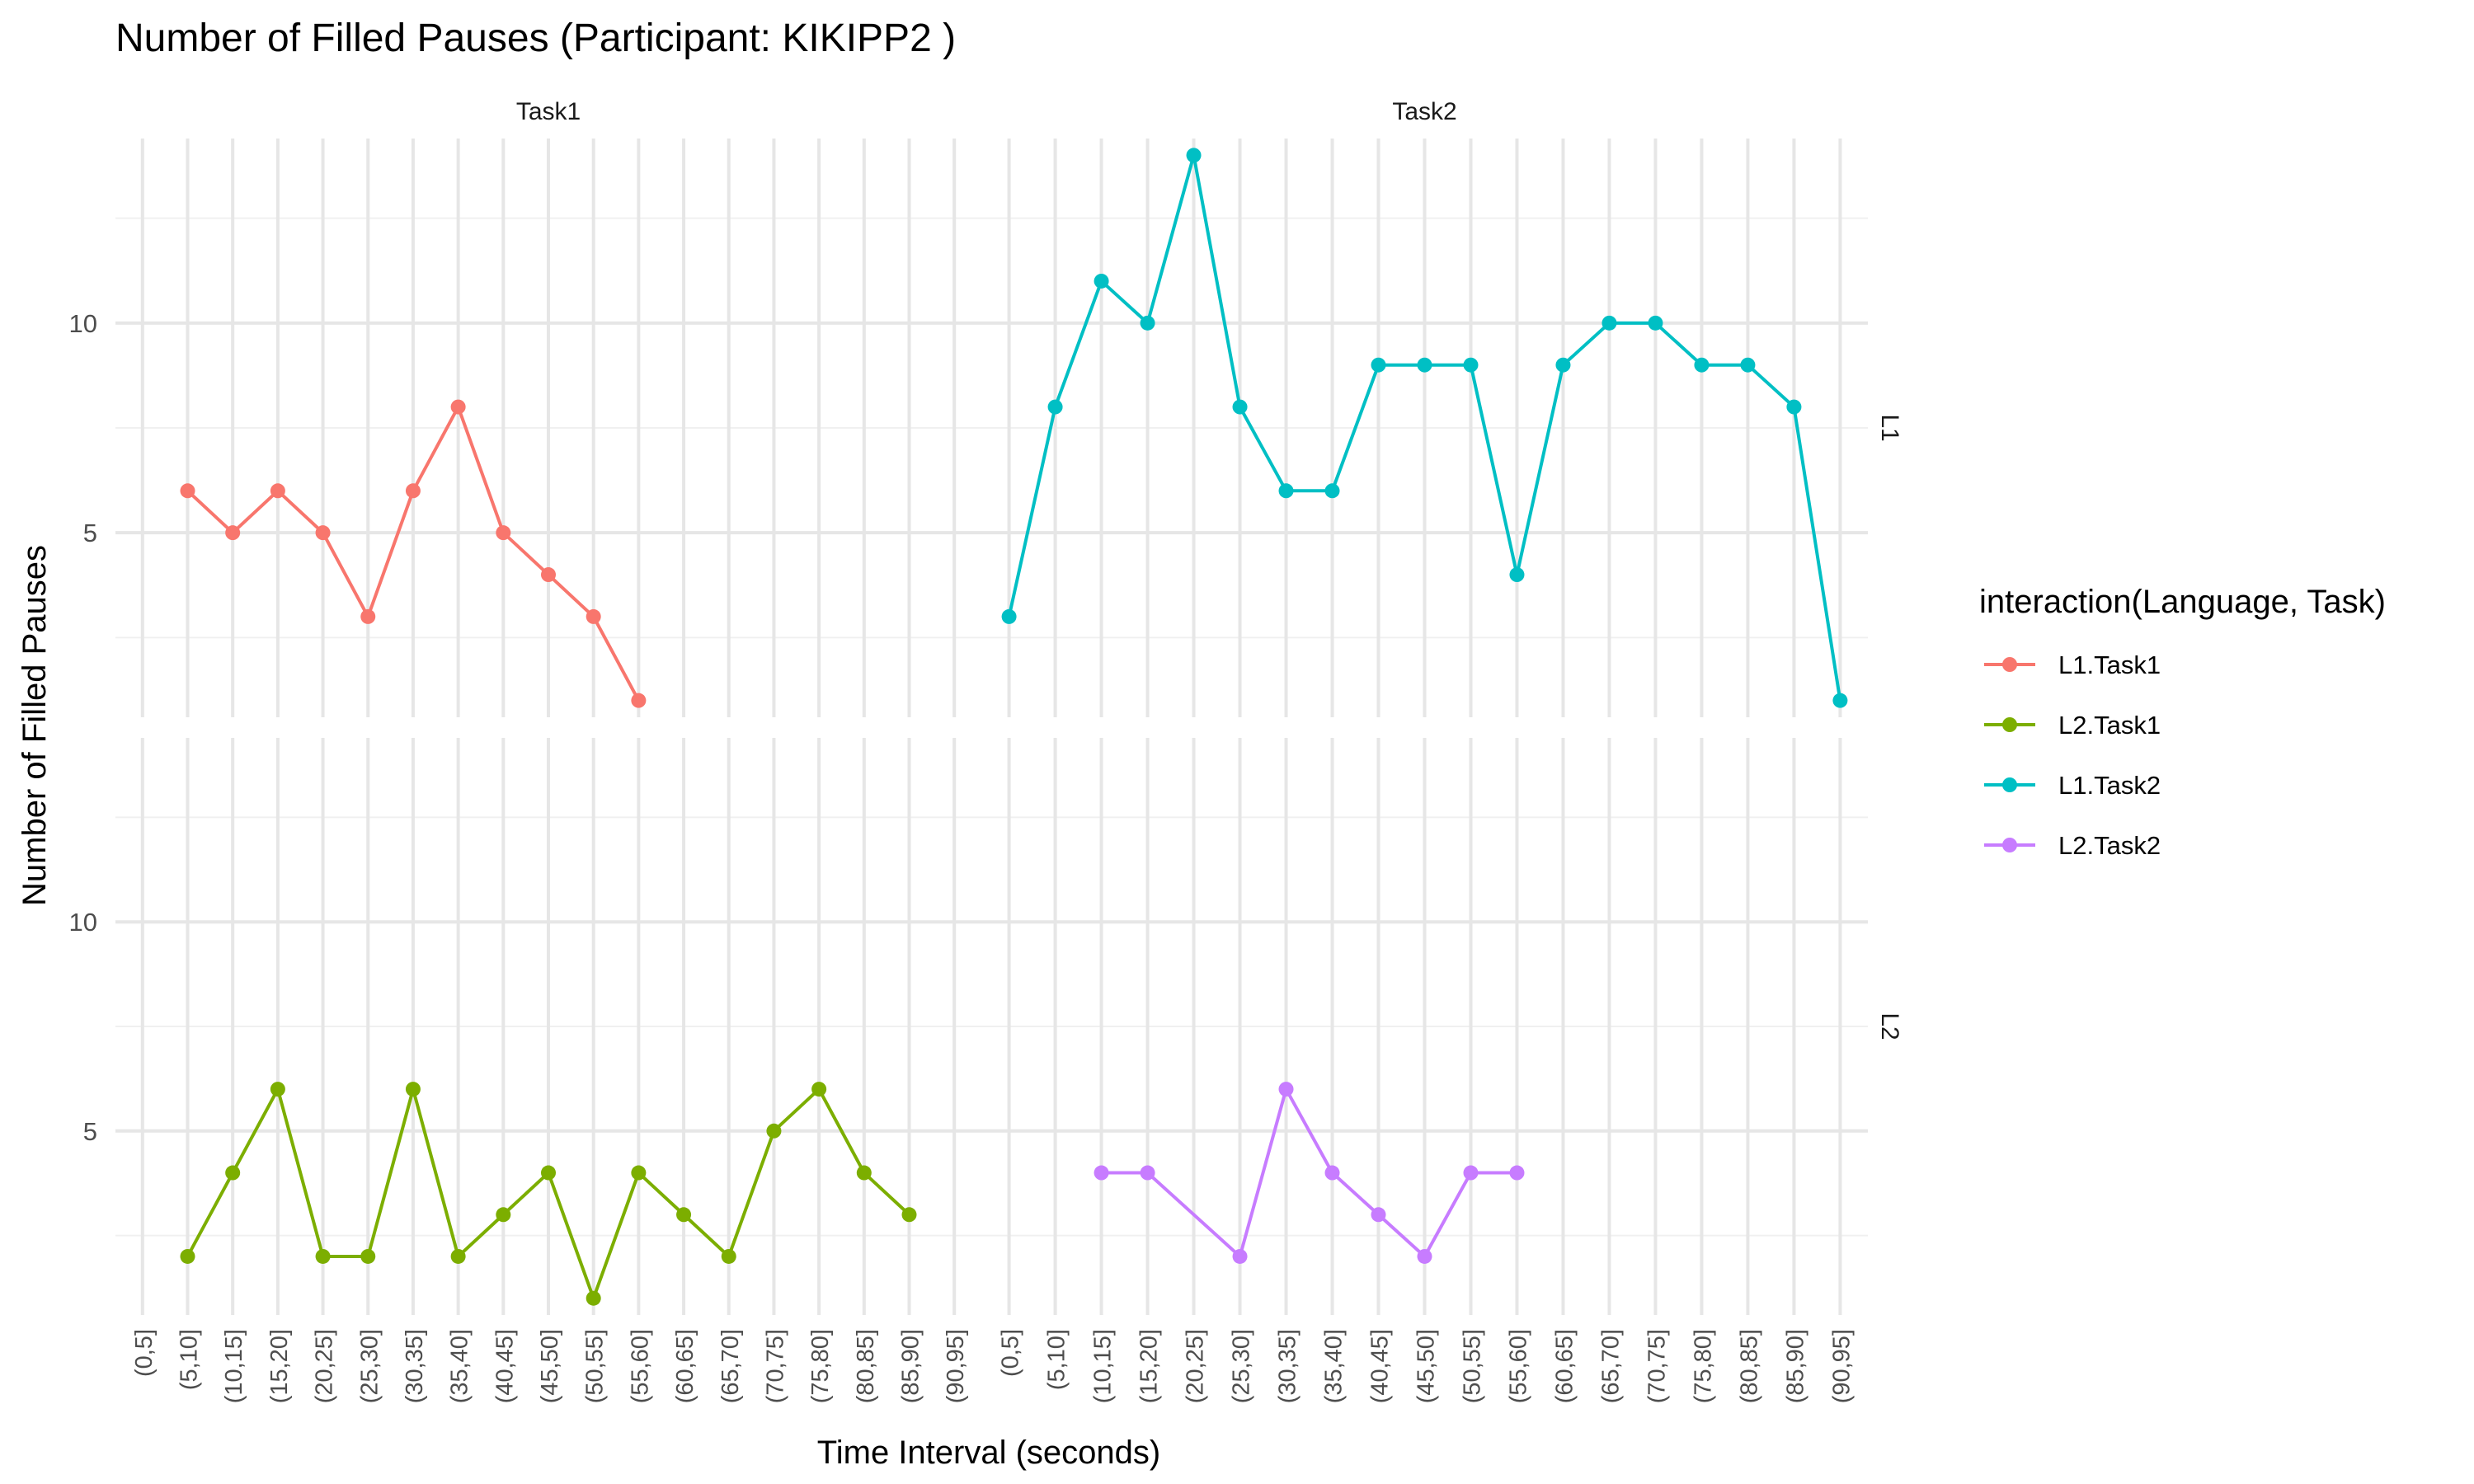 This screenshot has height=1484, width=2474. I want to click on facet-label-L2: L2, so click(1889, 1026).